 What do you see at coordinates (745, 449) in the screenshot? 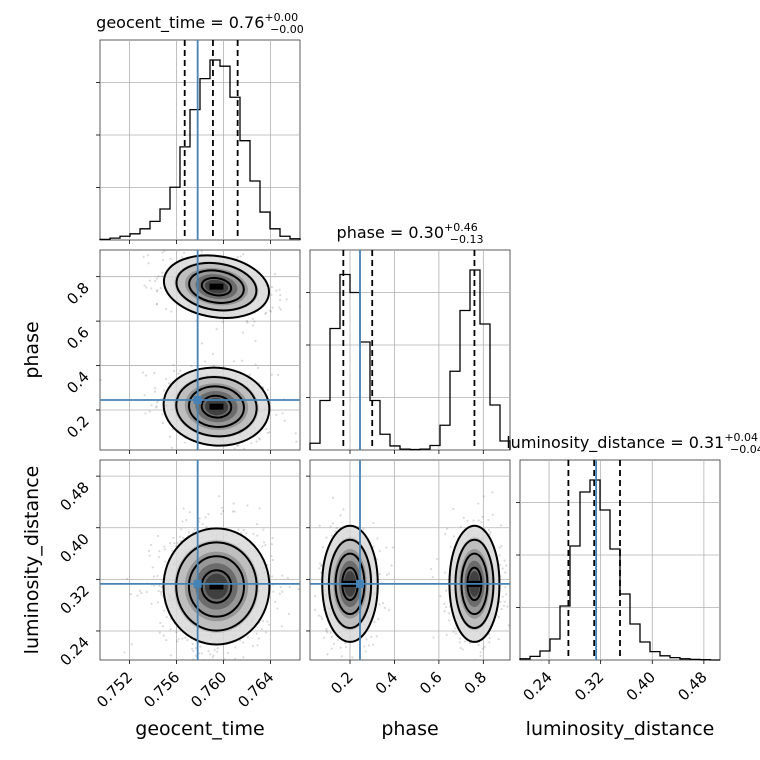
I see `title-minus: −0.04` at bounding box center [745, 449].